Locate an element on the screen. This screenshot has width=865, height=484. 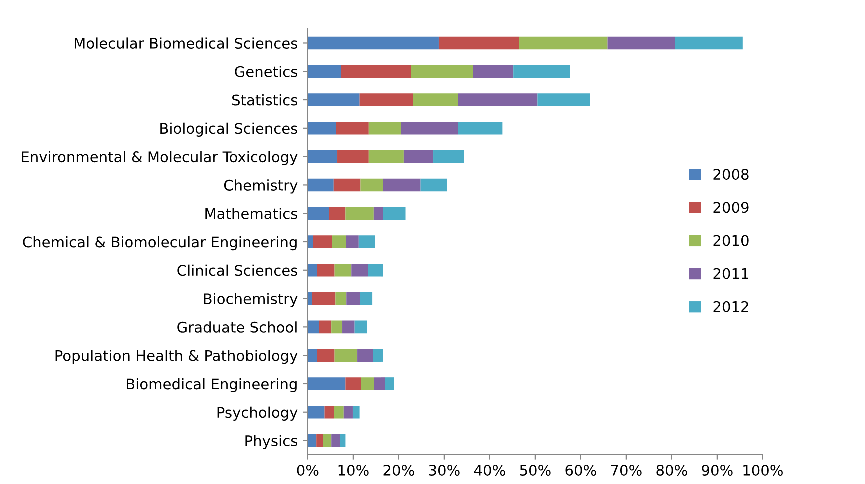
y-tick-label: Biomedical Engineering is located at coordinates (212, 385).